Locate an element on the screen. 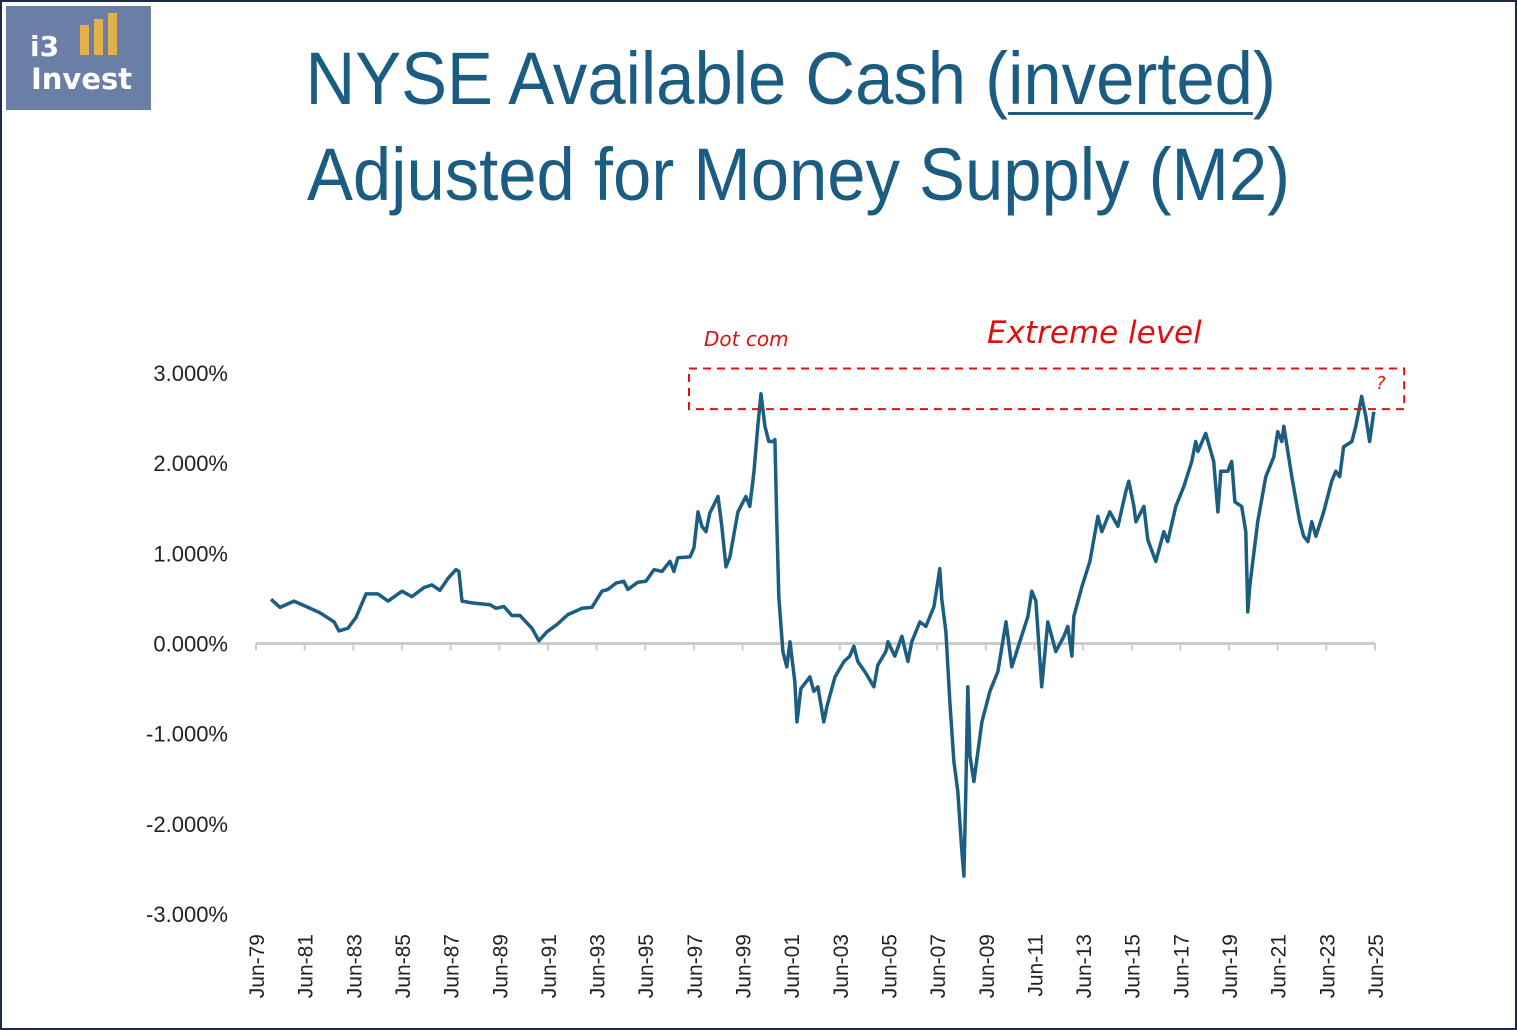 The image size is (1517, 1030). y-tick-label: -2.000% is located at coordinates (187, 824).